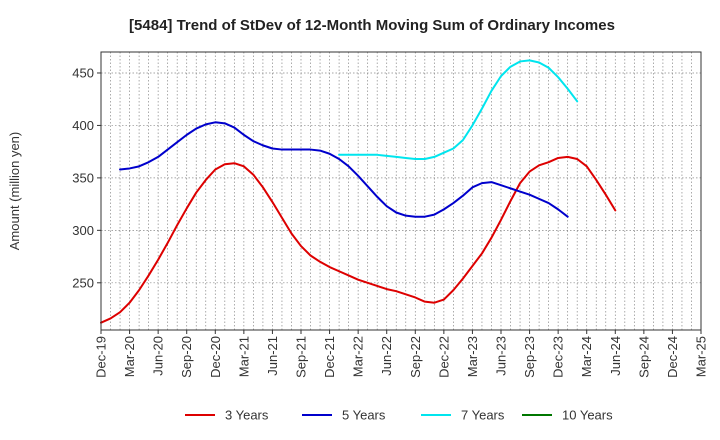 Image resolution: width=720 pixels, height=440 pixels. Describe the element at coordinates (558, 357) in the screenshot. I see `x-tick-label: Dec-23` at that location.